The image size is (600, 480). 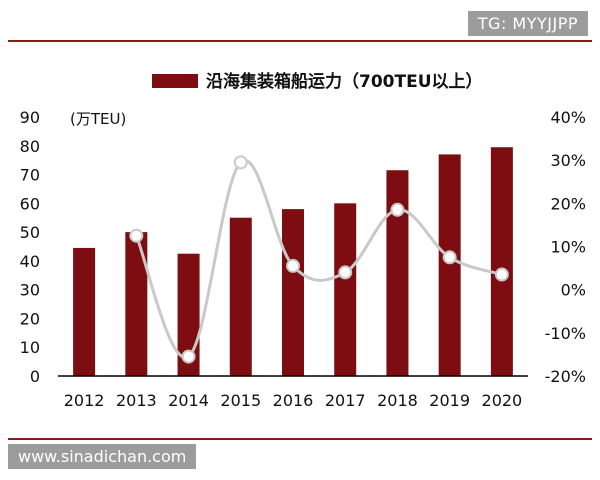 I want to click on y-right-tick-label: -10%, so click(x=565, y=333).